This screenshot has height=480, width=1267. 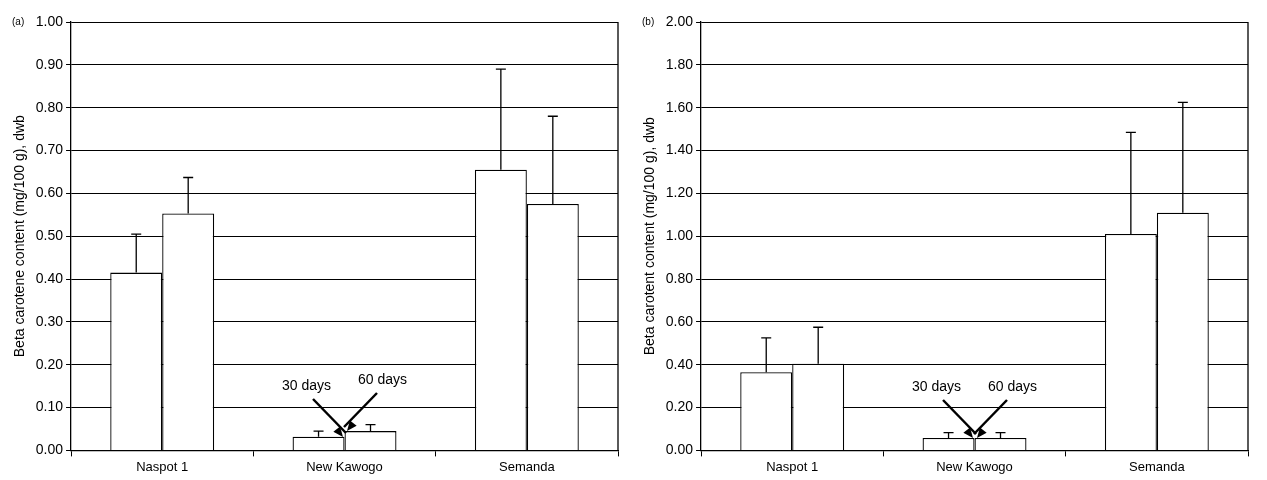 What do you see at coordinates (18, 22) in the screenshot?
I see `text: (a)` at bounding box center [18, 22].